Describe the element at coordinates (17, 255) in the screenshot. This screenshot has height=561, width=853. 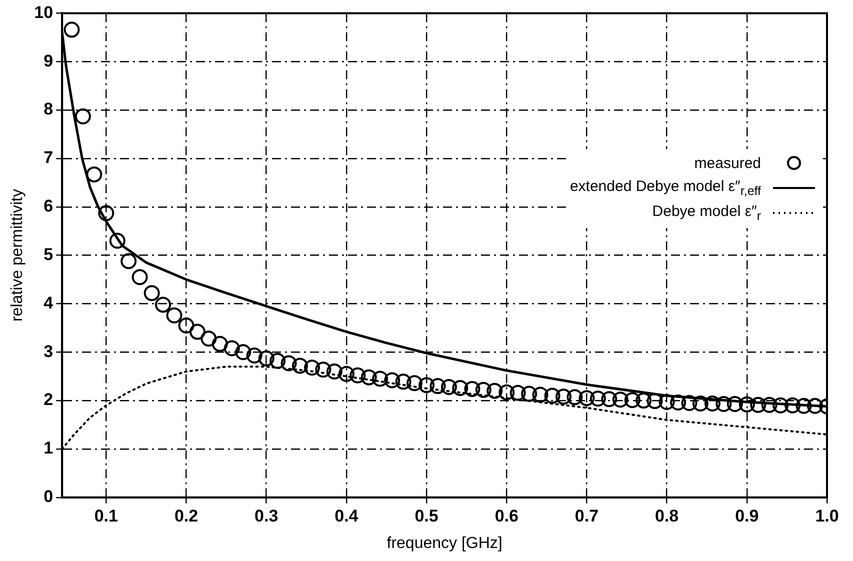
I see `y-axis-title: relative permittivity` at that location.